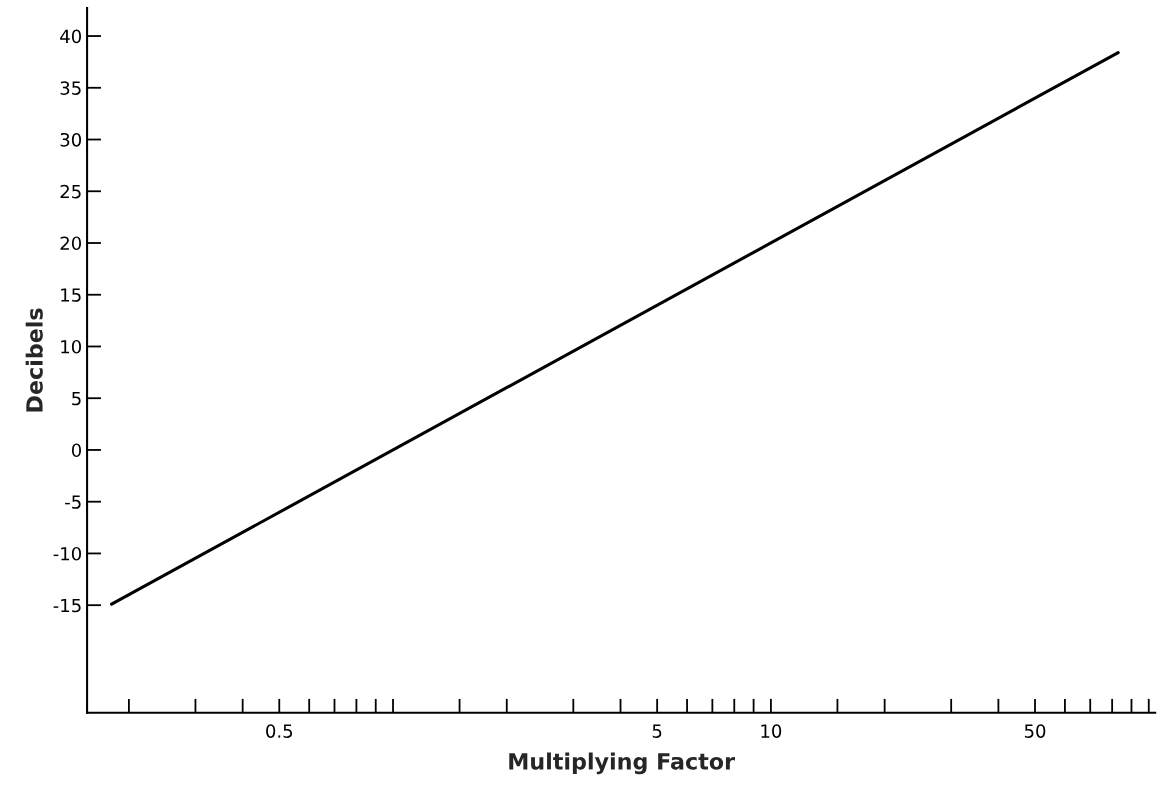 This screenshot has width=1161, height=810. Describe the element at coordinates (657, 731) in the screenshot. I see `x-tick-label: 5` at that location.